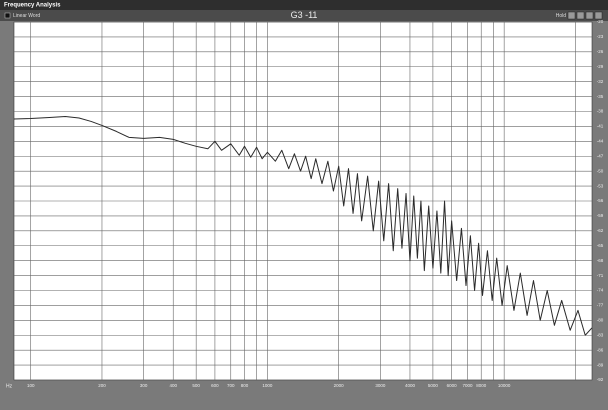 This screenshot has width=608, height=410. What do you see at coordinates (481, 385) in the screenshot?
I see `x-tick-label: 8000` at bounding box center [481, 385].